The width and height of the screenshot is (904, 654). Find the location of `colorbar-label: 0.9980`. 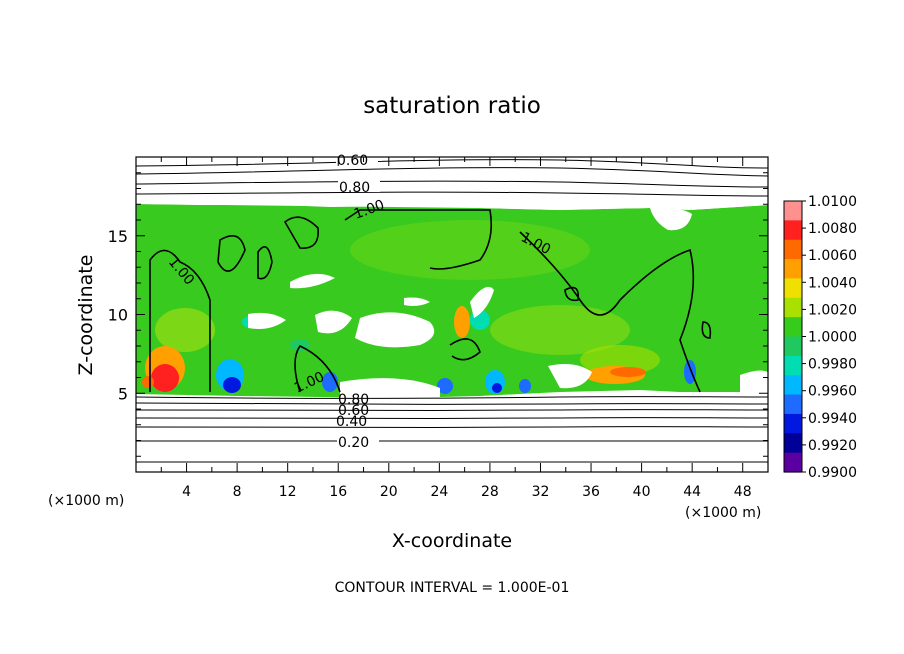

colorbar-label: 0.9980 is located at coordinates (832, 365).